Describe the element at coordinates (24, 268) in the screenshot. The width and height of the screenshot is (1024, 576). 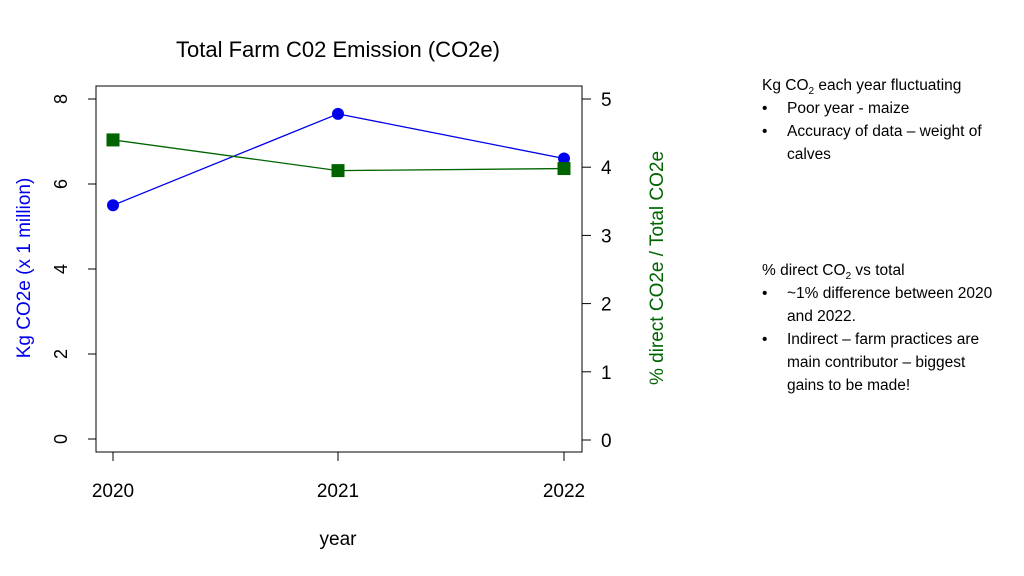
I see `left-y-axis-label: Kg CO2e (x 1 million)` at that location.